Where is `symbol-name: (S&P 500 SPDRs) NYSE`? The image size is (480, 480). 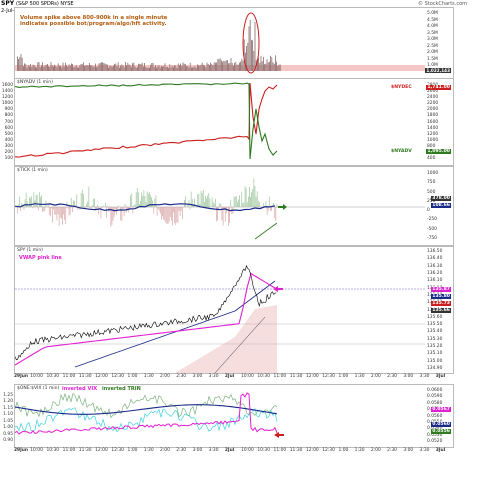
symbol-name: (S&P 500 SPDRs) NYSE is located at coordinates (45, 4).